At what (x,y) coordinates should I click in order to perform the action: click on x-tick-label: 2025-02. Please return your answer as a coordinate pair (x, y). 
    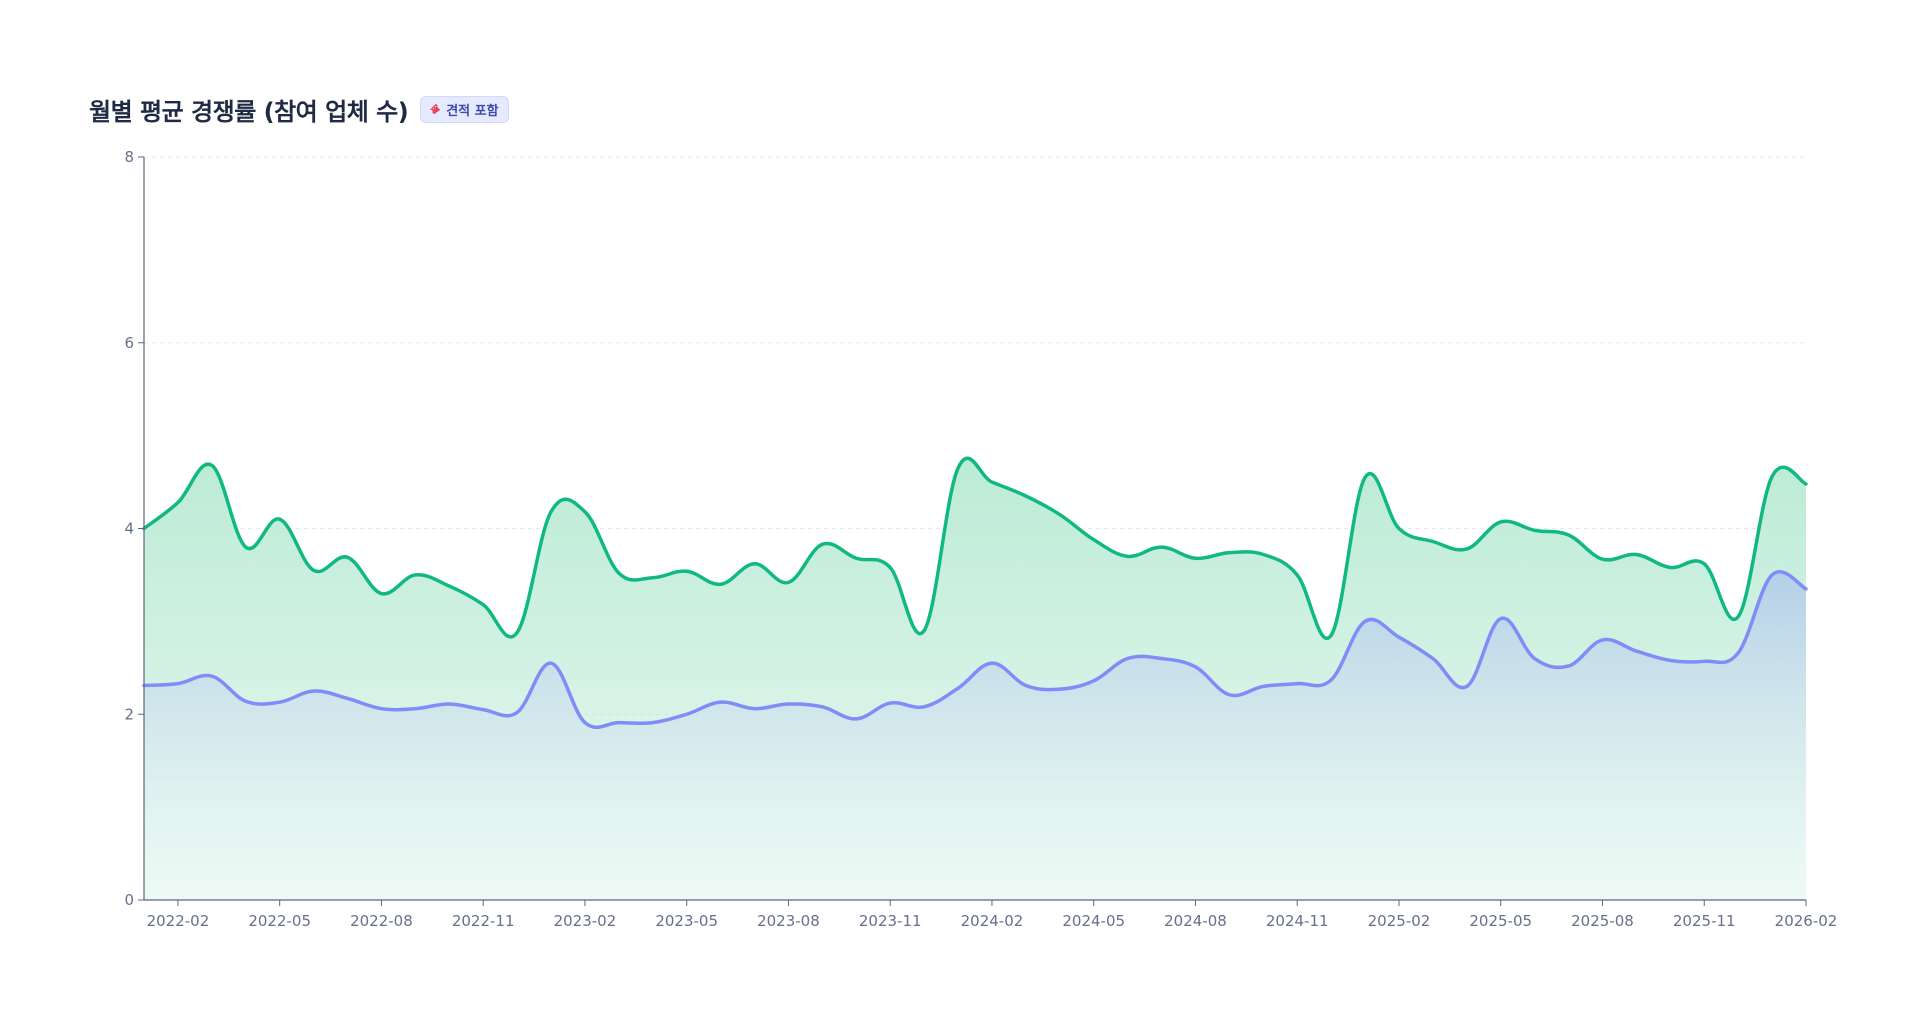
    Looking at the image, I should click on (1399, 921).